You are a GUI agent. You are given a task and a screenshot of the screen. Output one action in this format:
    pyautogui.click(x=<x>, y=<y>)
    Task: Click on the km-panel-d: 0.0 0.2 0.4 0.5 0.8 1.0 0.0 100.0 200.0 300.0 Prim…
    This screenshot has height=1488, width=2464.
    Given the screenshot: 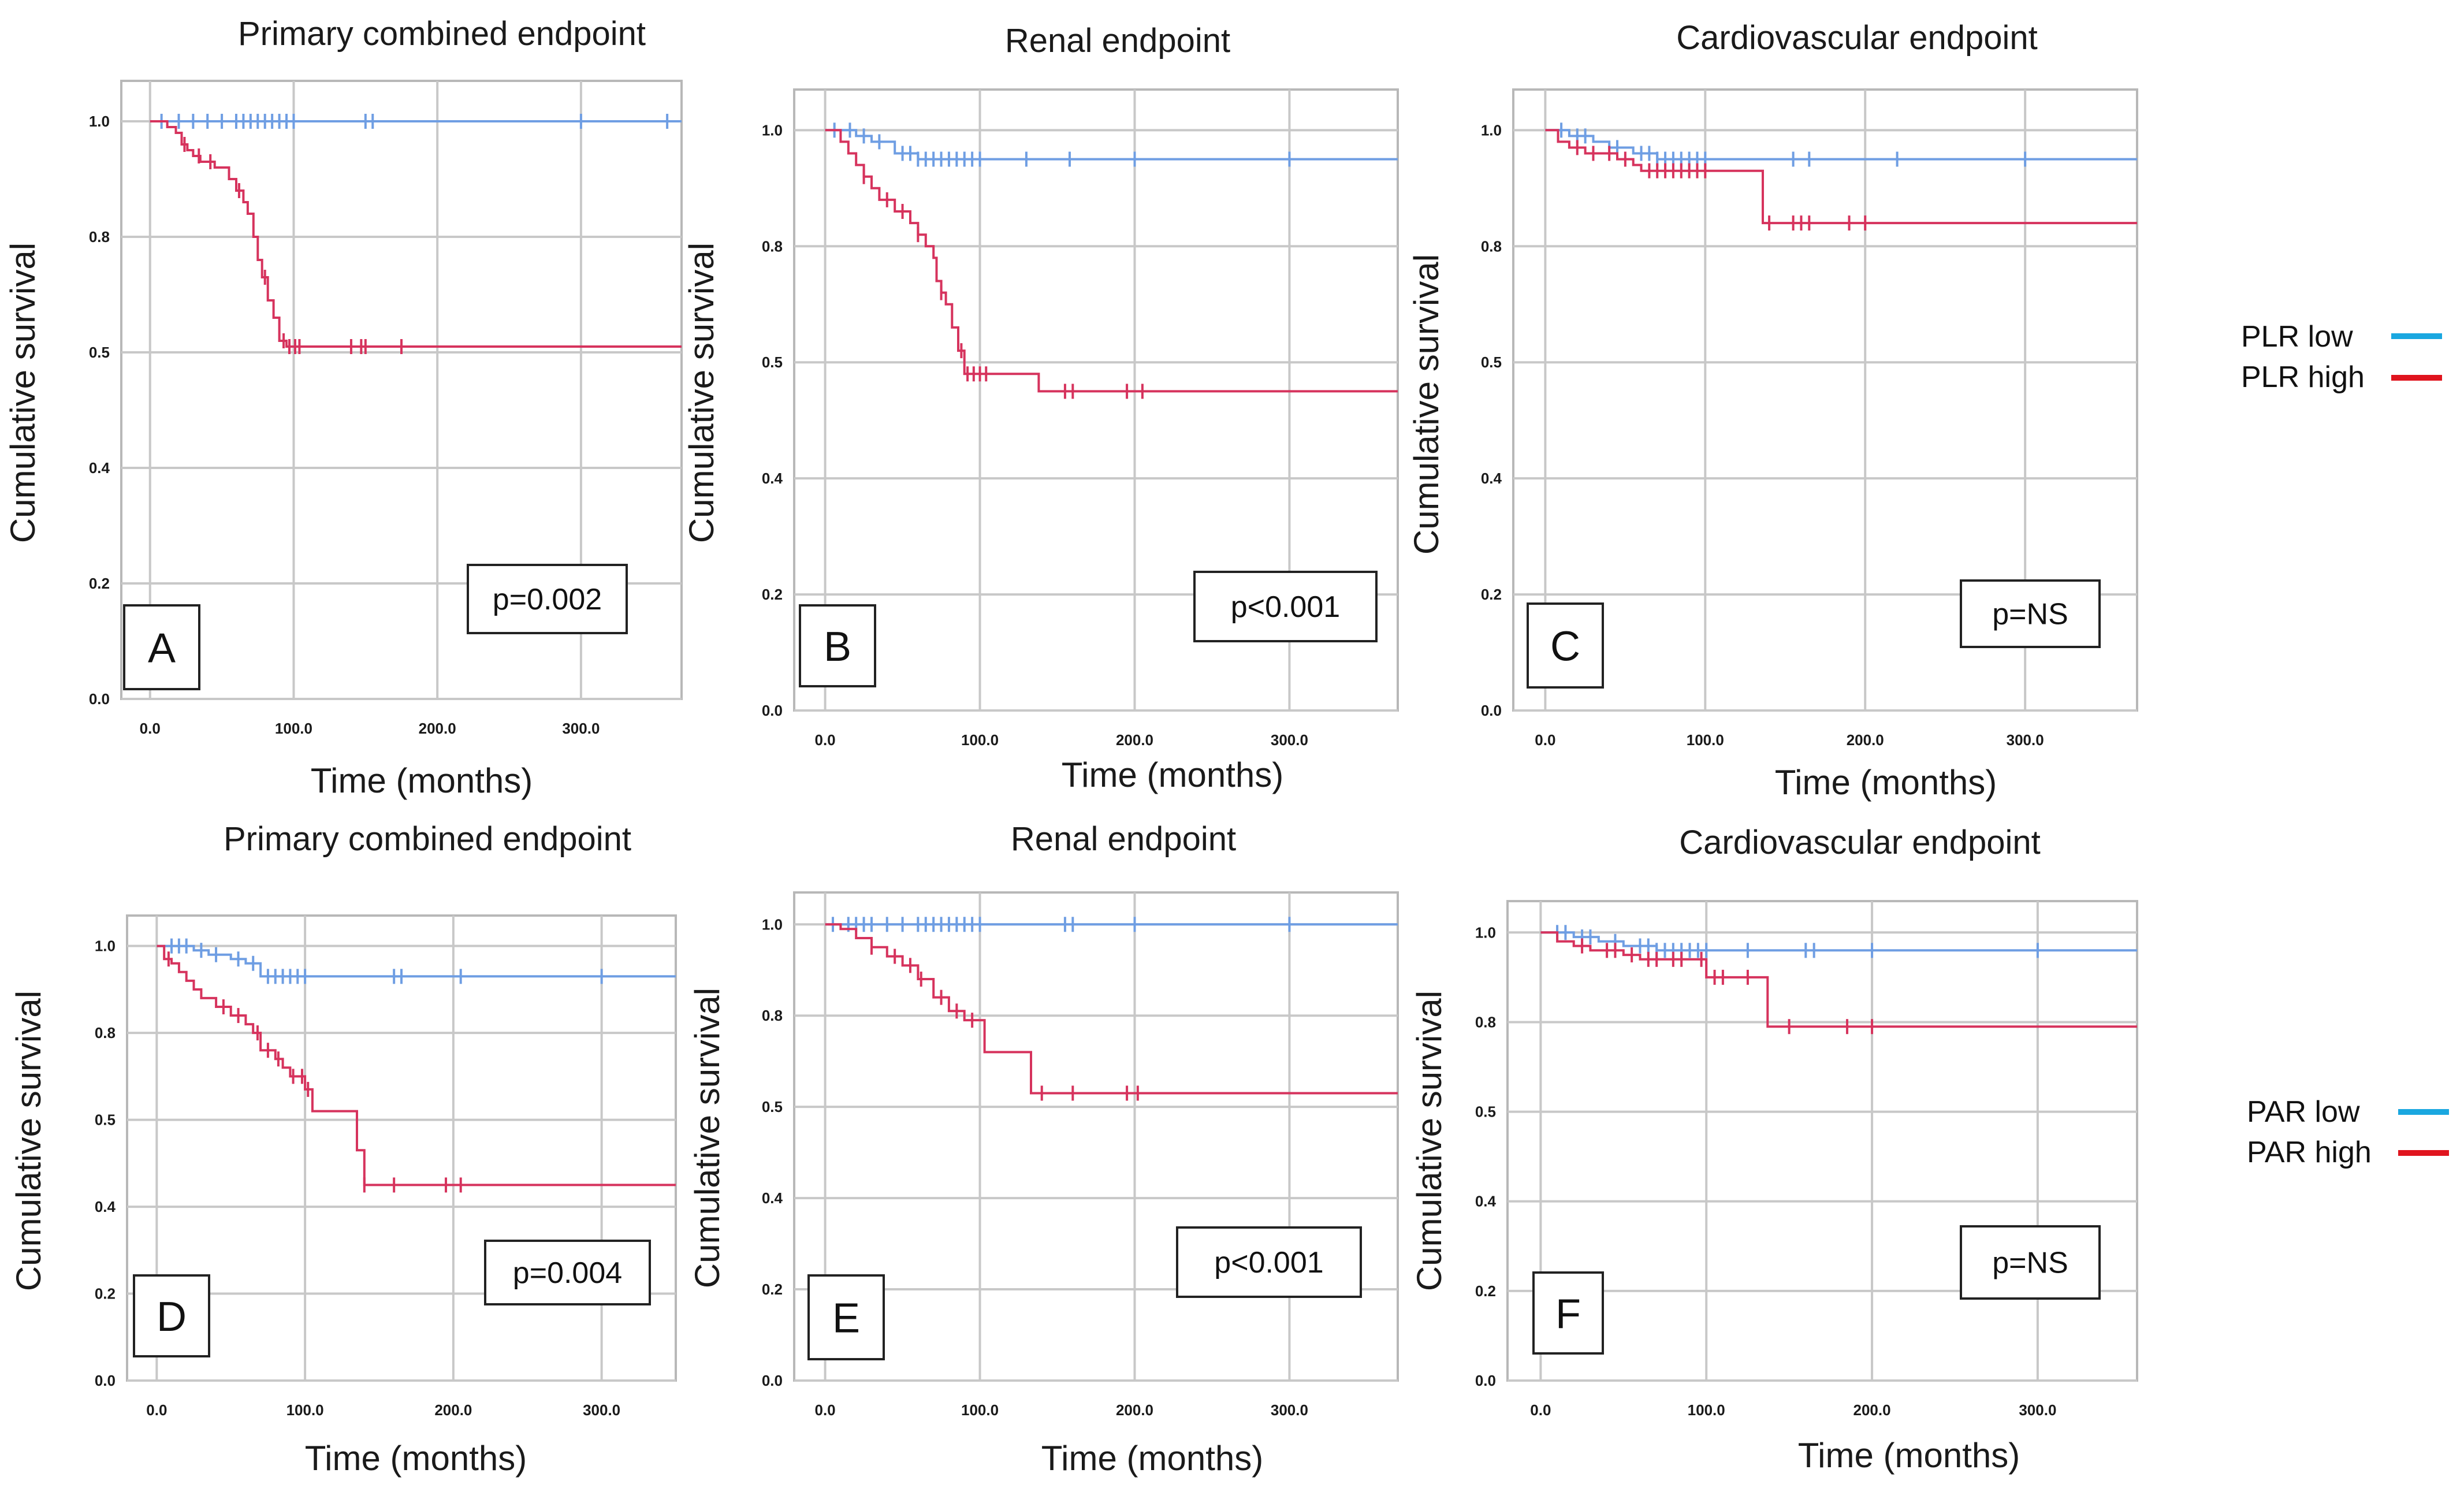 What is the action you would take?
    pyautogui.click(x=343, y=1149)
    